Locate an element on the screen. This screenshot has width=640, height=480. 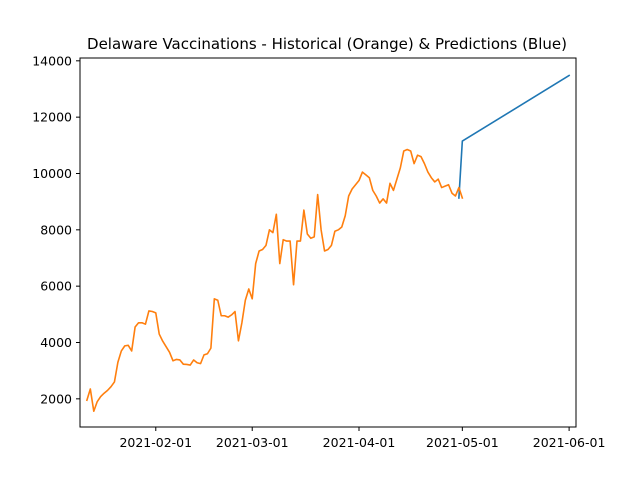
x-tick-label-3: 2021-05-01 is located at coordinates (462, 442).